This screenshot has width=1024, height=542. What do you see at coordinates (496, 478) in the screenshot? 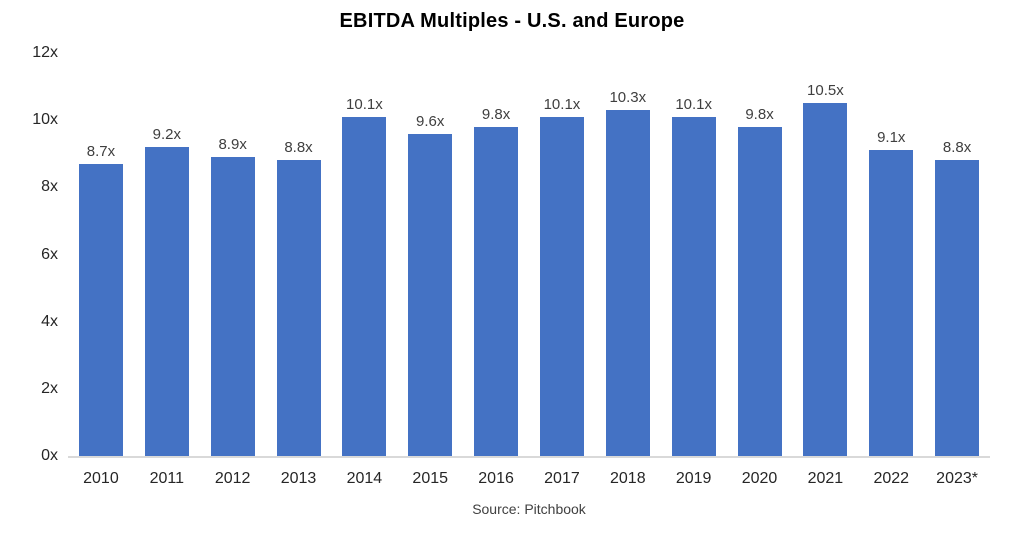
I see `x-axis-label: 2016` at bounding box center [496, 478].